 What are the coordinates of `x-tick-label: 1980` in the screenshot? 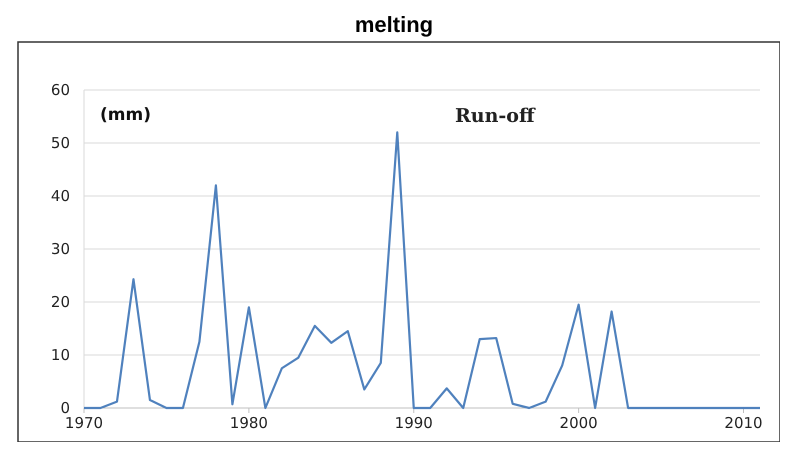 It's located at (249, 423).